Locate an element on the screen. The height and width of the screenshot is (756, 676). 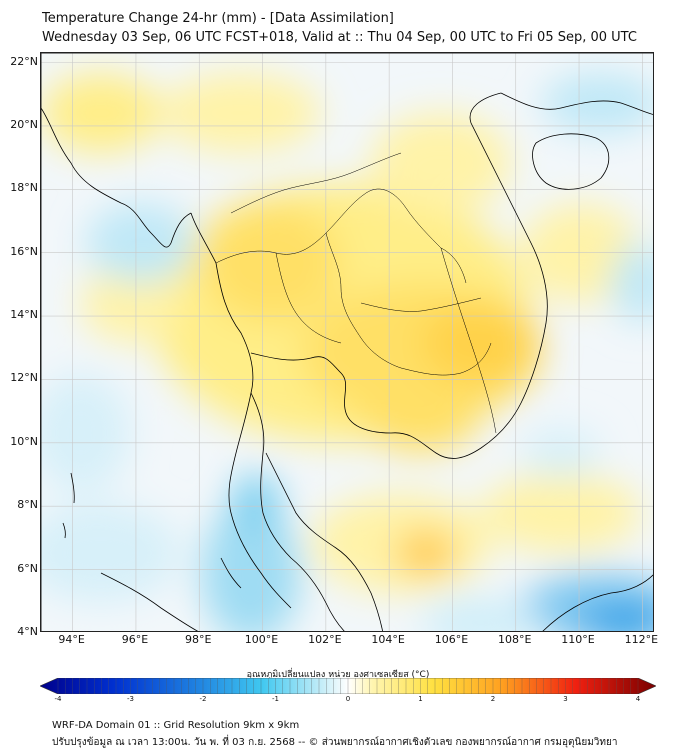
lon-label: 96°E is located at coordinates (135, 639).